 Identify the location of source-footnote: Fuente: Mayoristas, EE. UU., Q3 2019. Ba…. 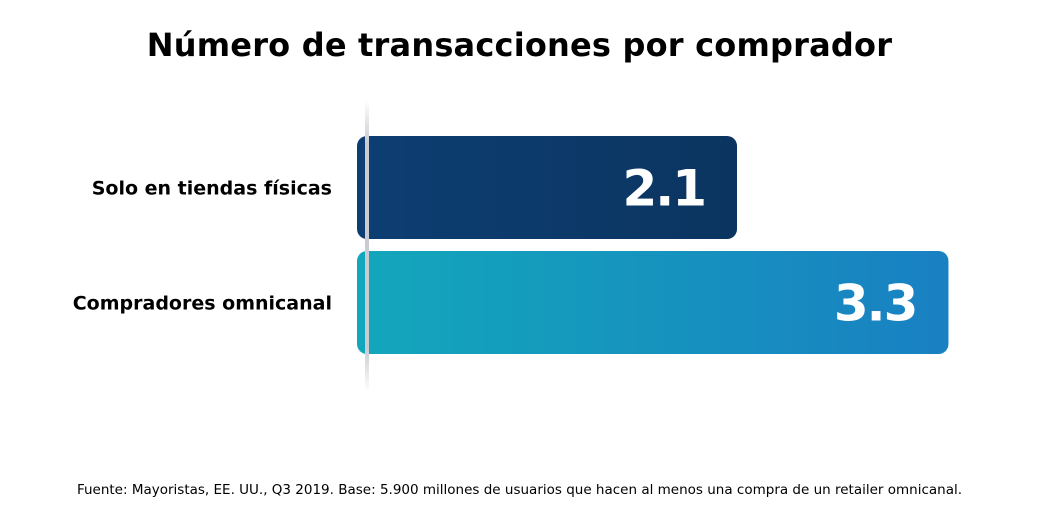
(519, 490).